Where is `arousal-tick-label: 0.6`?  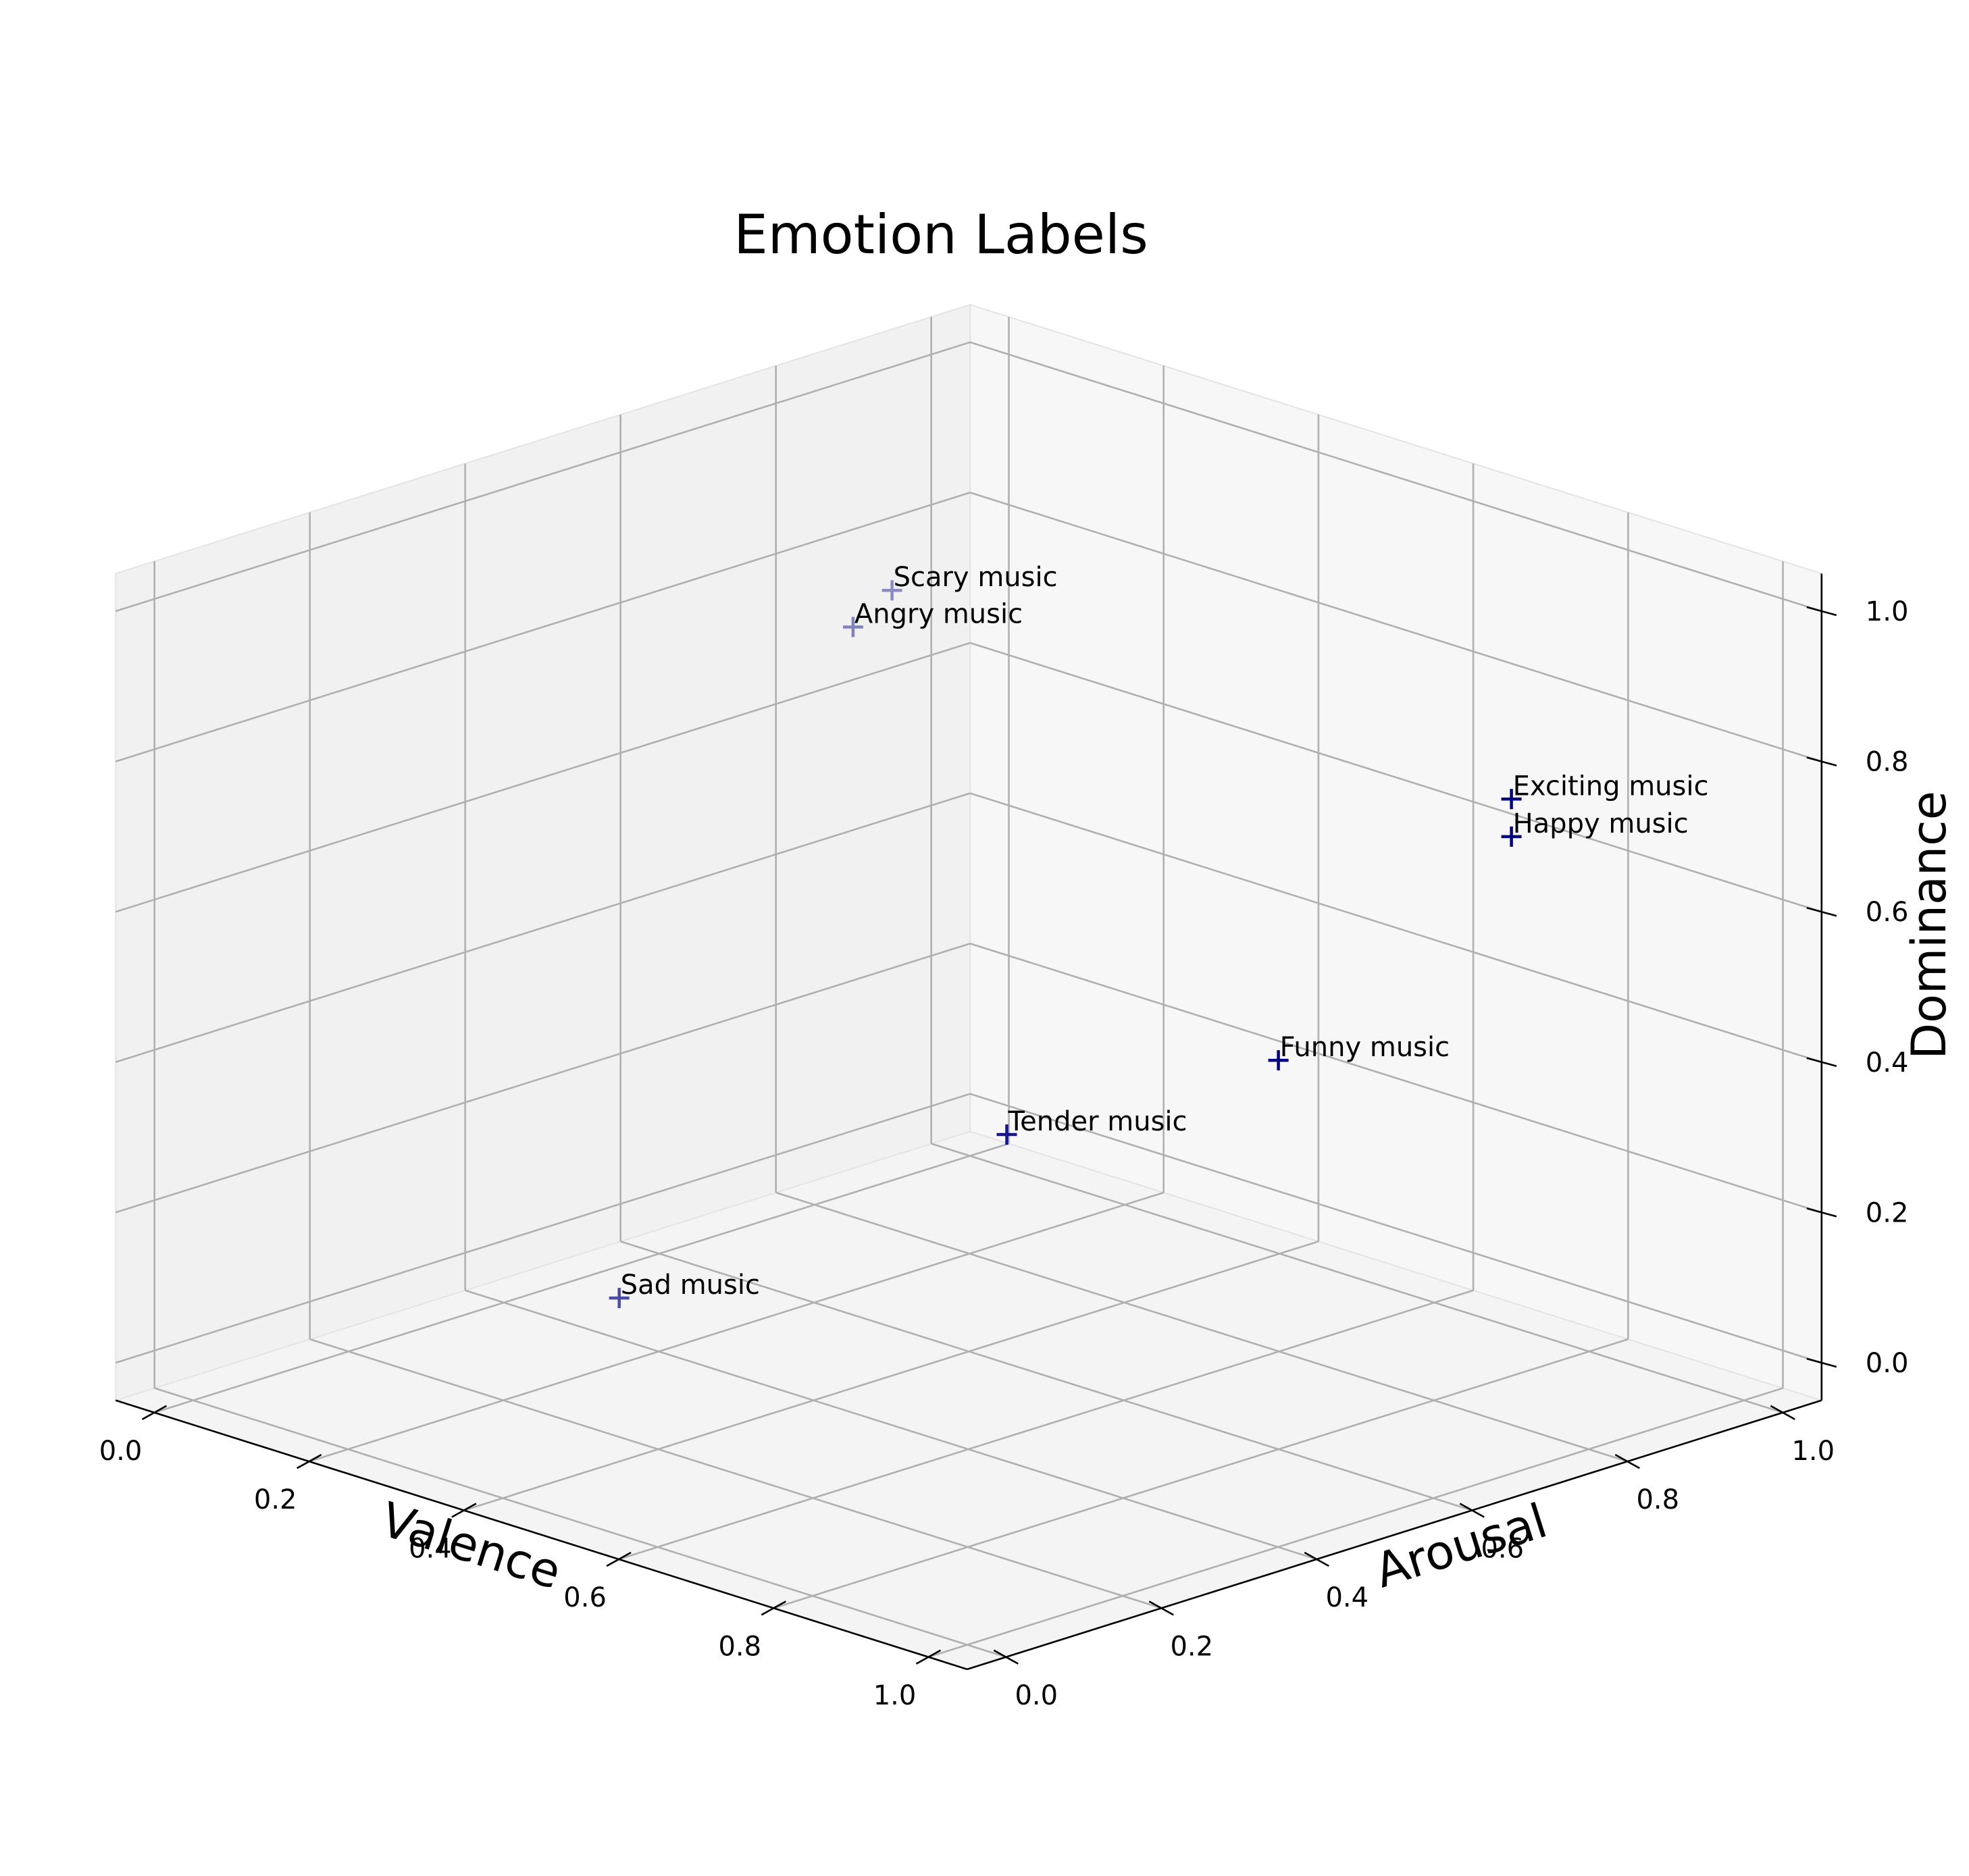
arousal-tick-label: 0.6 is located at coordinates (1502, 1550).